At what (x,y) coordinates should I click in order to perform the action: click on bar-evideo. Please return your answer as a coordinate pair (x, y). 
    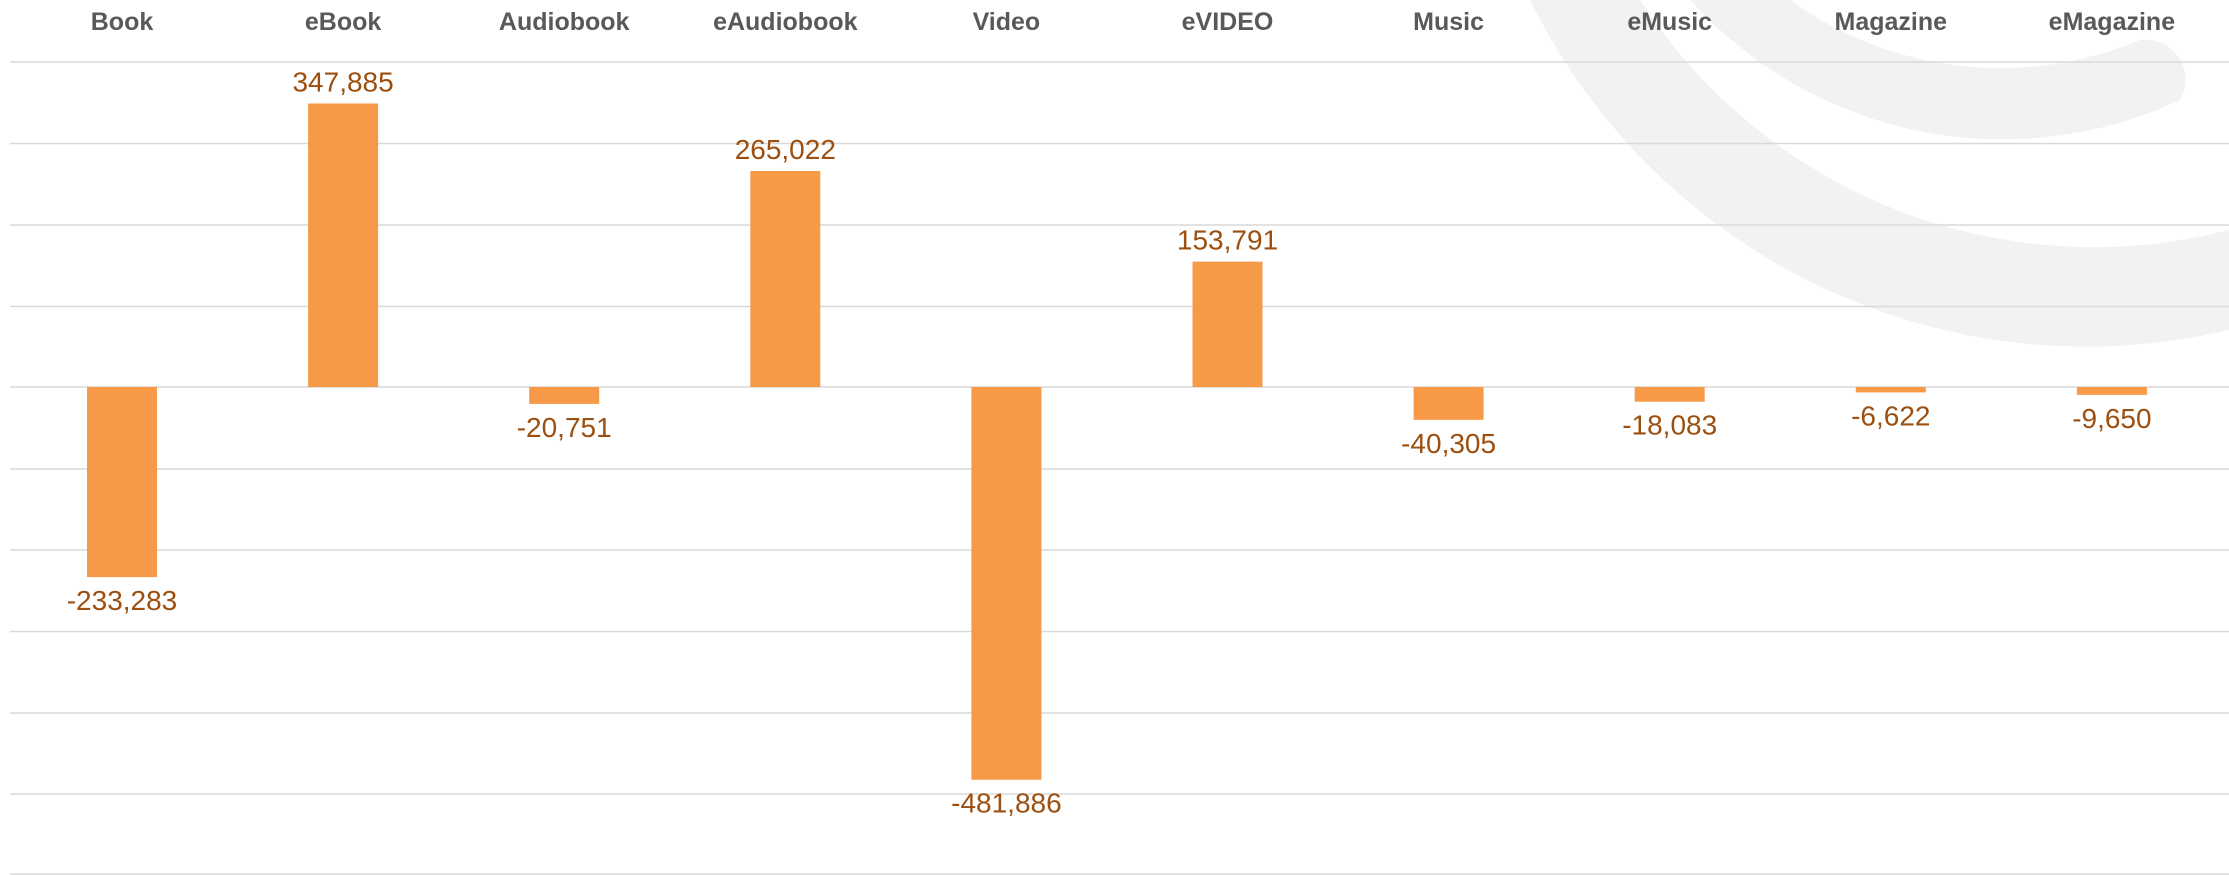
    Looking at the image, I should click on (1227, 324).